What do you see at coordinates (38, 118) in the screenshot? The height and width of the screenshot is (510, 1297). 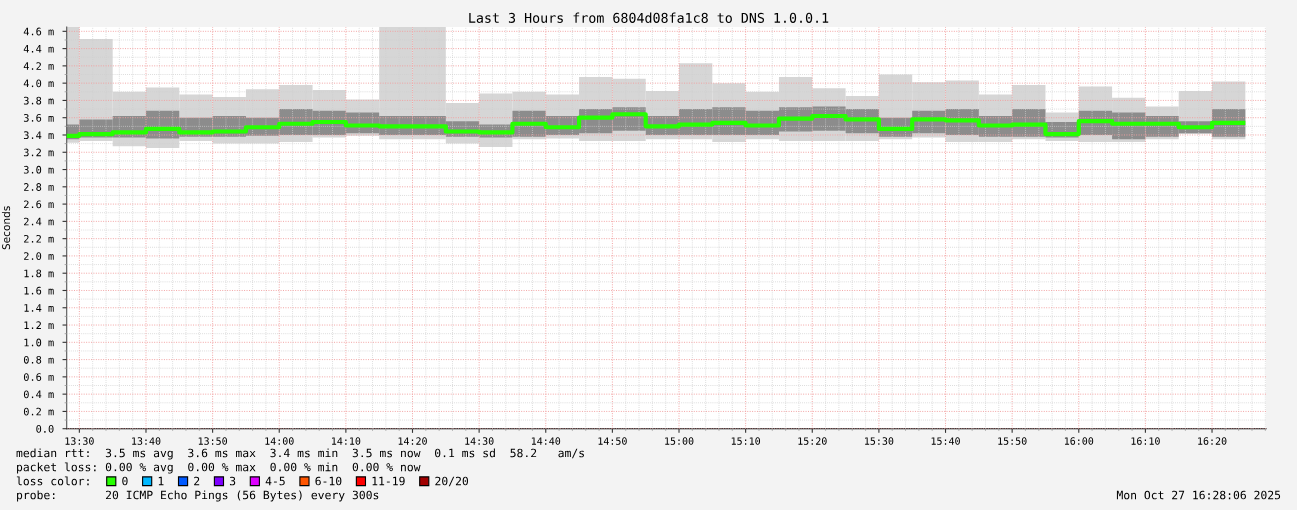 I see `y-tick-label: 3.6 m` at bounding box center [38, 118].